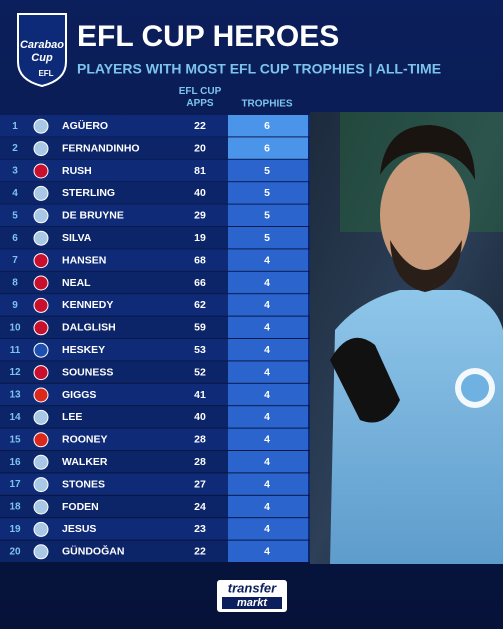 The height and width of the screenshot is (629, 503). What do you see at coordinates (42, 58) in the screenshot?
I see `logo-text: Cup` at bounding box center [42, 58].